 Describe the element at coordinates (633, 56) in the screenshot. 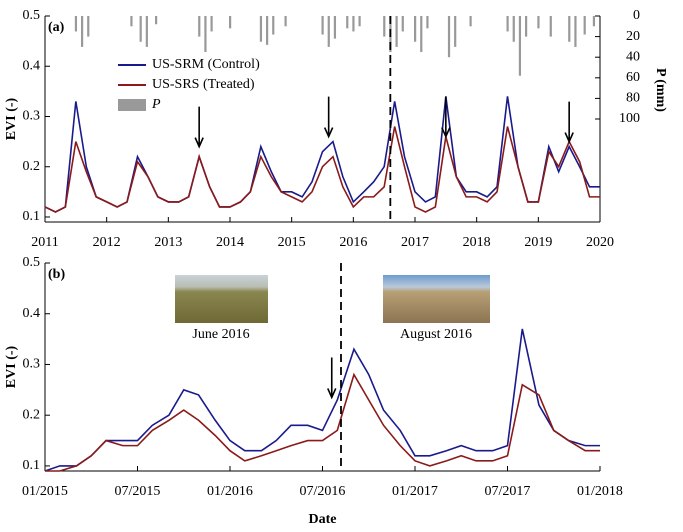

I see `y2-tick-label: 40` at that location.